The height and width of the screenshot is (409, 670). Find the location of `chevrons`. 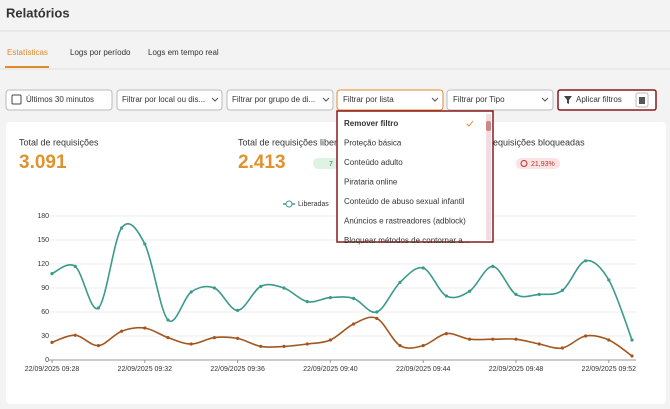

chevrons is located at coordinates (380, 99).